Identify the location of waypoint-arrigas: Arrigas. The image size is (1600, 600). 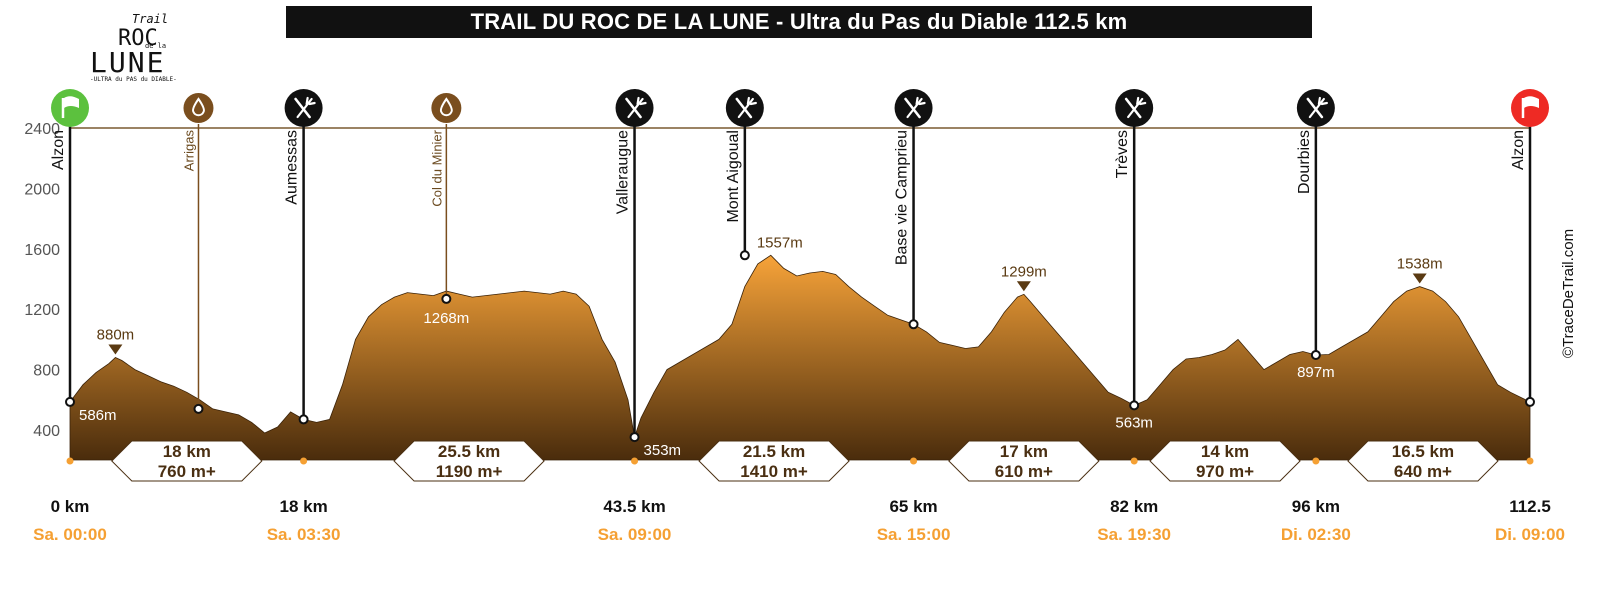
(197, 253).